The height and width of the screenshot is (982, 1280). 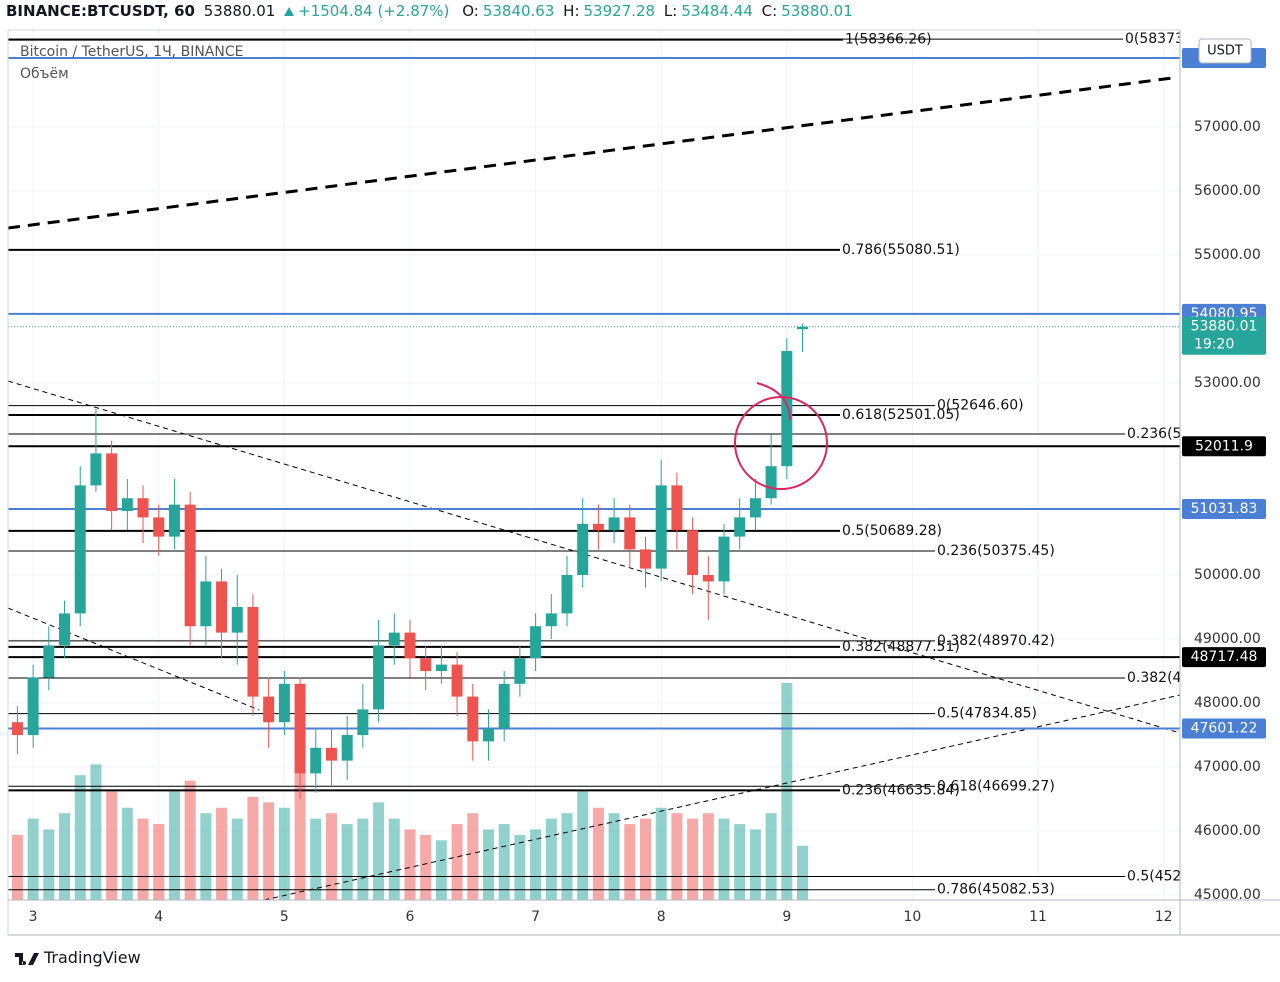 What do you see at coordinates (996, 641) in the screenshot?
I see `level-label: 0.382(48970.42)` at bounding box center [996, 641].